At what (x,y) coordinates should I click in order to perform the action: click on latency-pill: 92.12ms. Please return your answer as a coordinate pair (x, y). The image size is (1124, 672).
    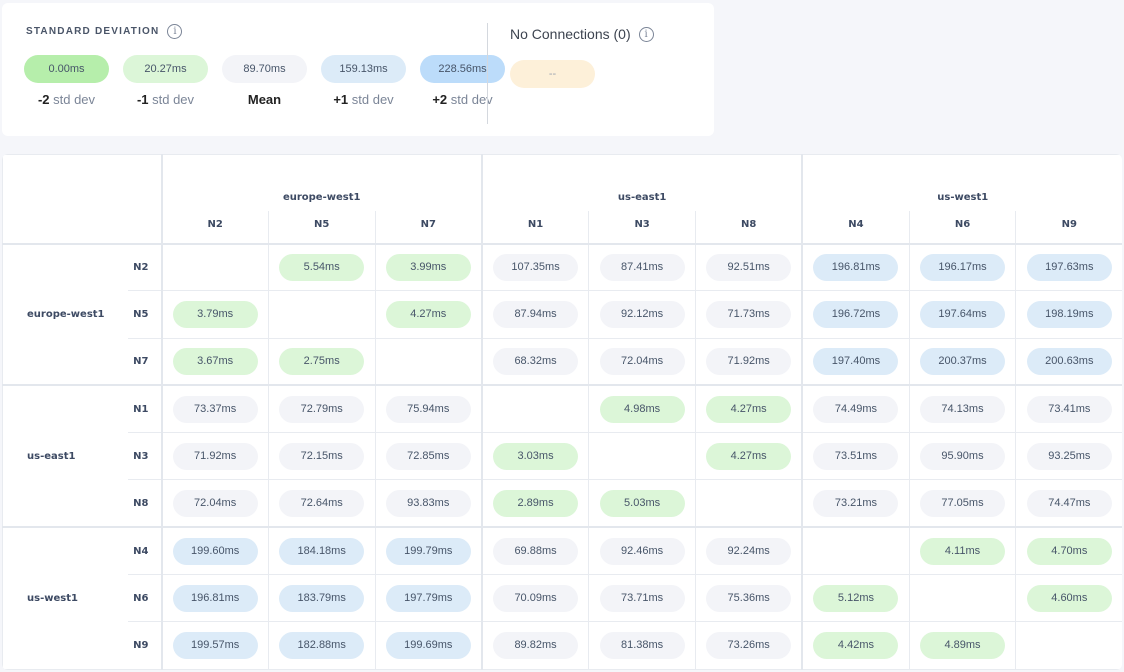
    Looking at the image, I should click on (642, 314).